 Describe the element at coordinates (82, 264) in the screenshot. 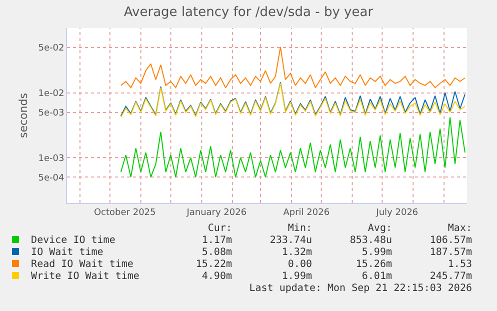

I see `legend-label: Read IO Wait time` at that location.